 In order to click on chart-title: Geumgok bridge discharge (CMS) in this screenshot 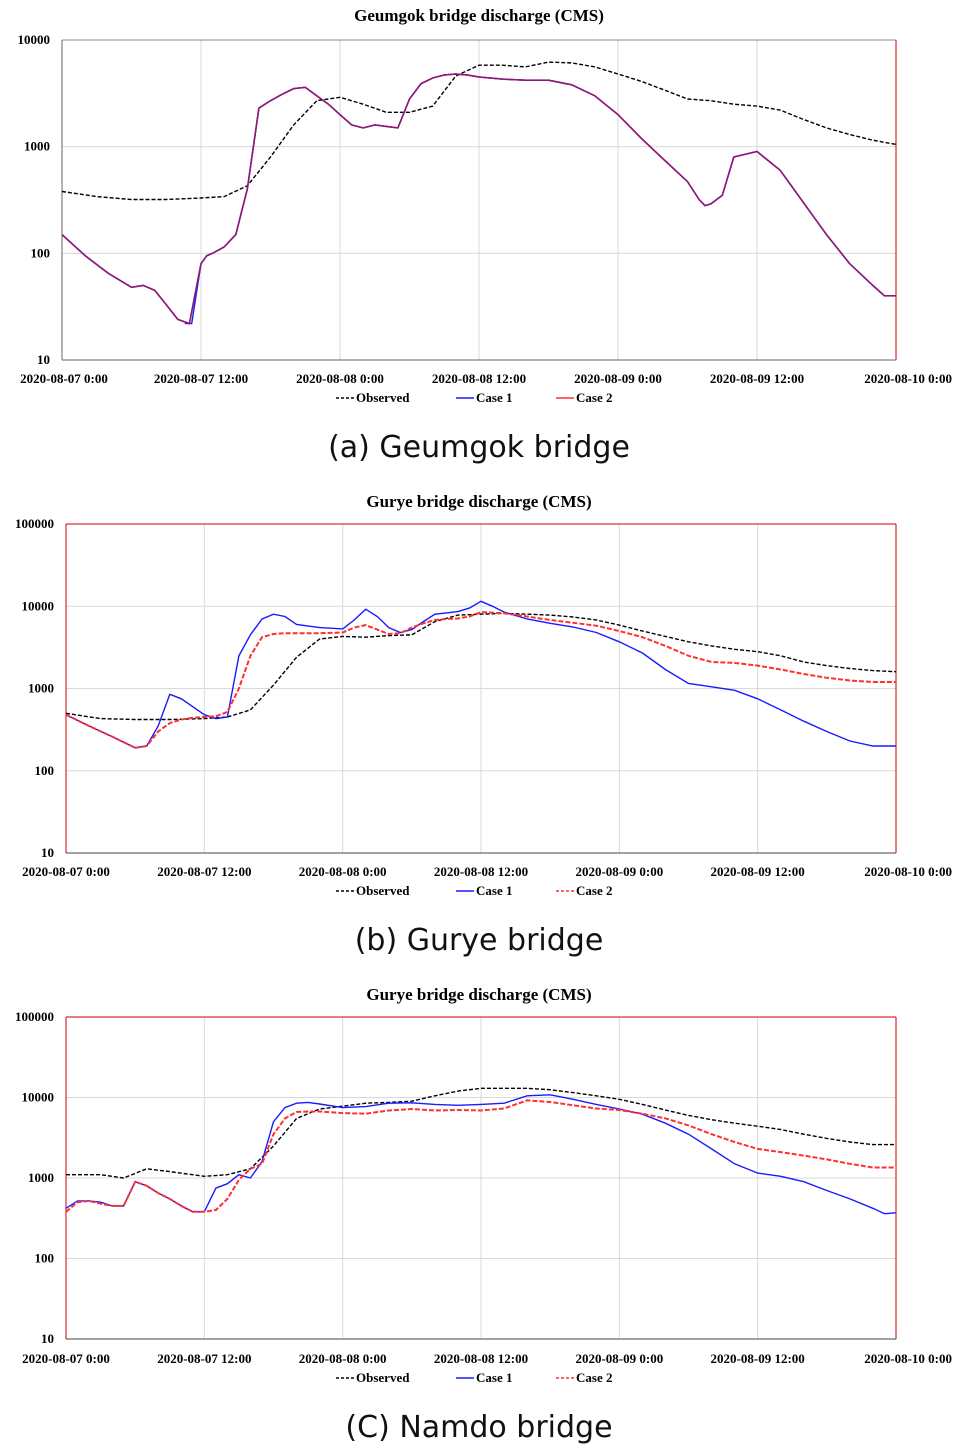, I will do `click(479, 15)`.